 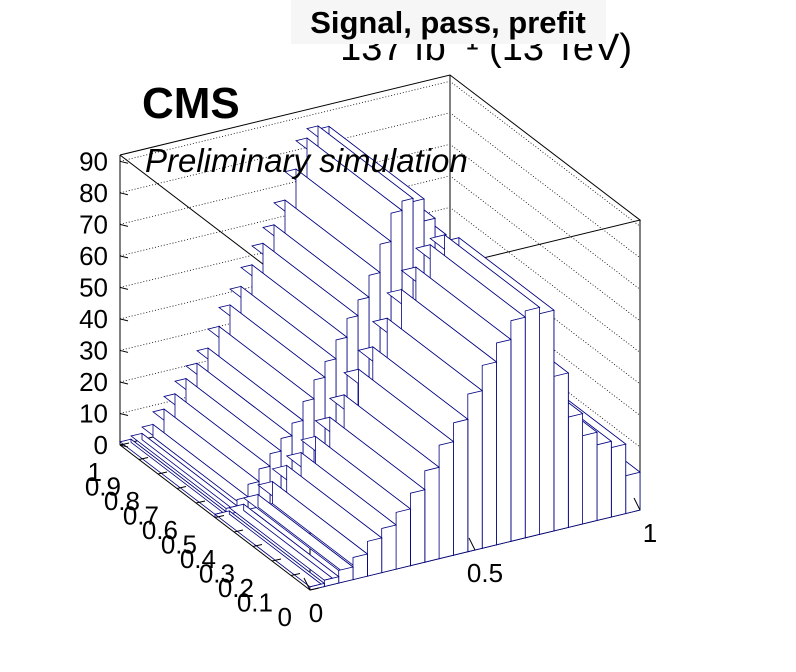 What do you see at coordinates (306, 160) in the screenshot?
I see `preliminary-label: Preliminary simulation` at bounding box center [306, 160].